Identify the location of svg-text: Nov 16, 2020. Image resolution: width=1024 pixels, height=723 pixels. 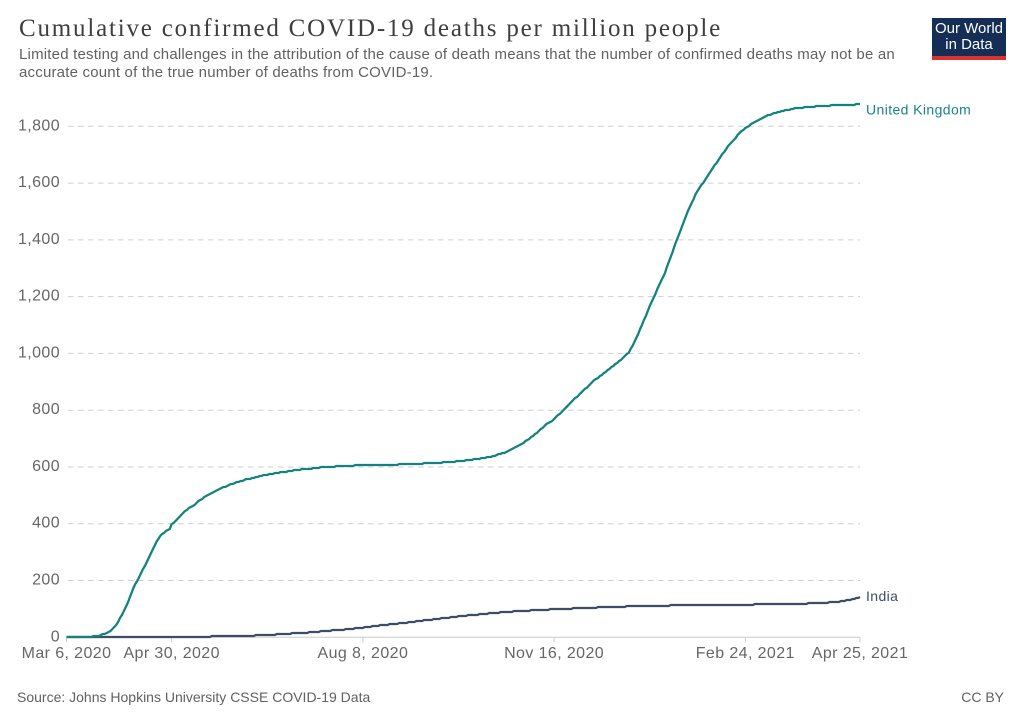
(554, 653).